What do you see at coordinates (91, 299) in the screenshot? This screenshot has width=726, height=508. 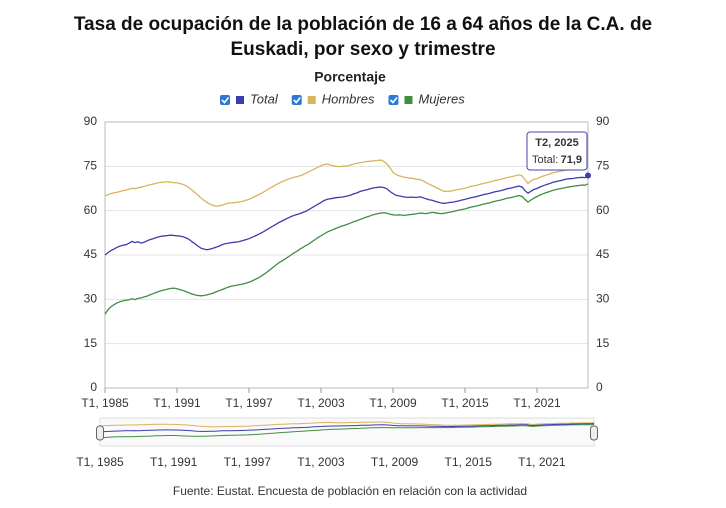 I see `y-tick-label: 30` at bounding box center [91, 299].